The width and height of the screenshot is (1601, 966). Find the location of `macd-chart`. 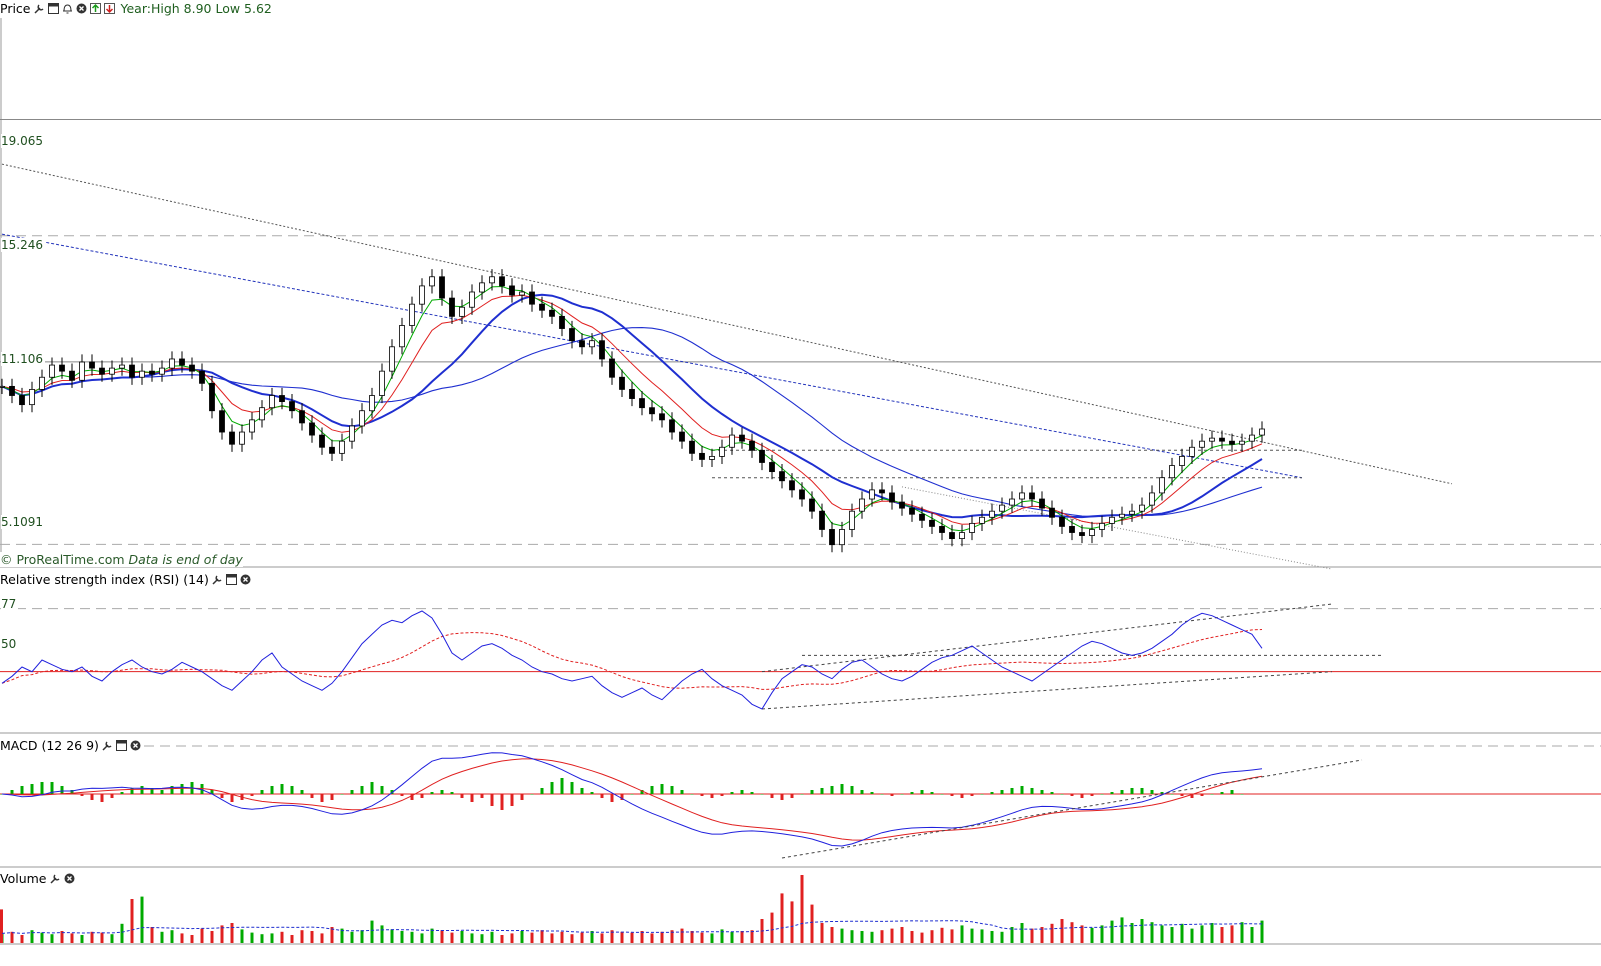

macd-chart is located at coordinates (800, 802).